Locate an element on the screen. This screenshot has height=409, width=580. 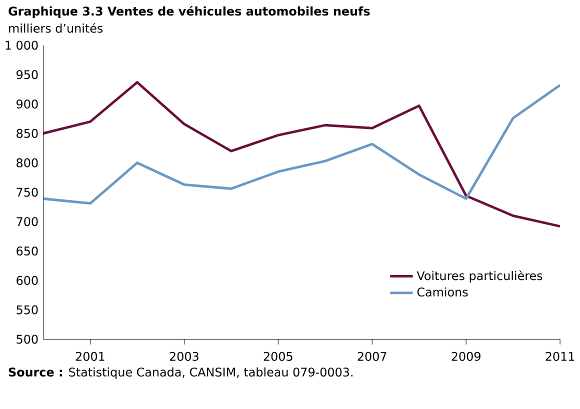
y-tick-label: 850 is located at coordinates (27, 133).